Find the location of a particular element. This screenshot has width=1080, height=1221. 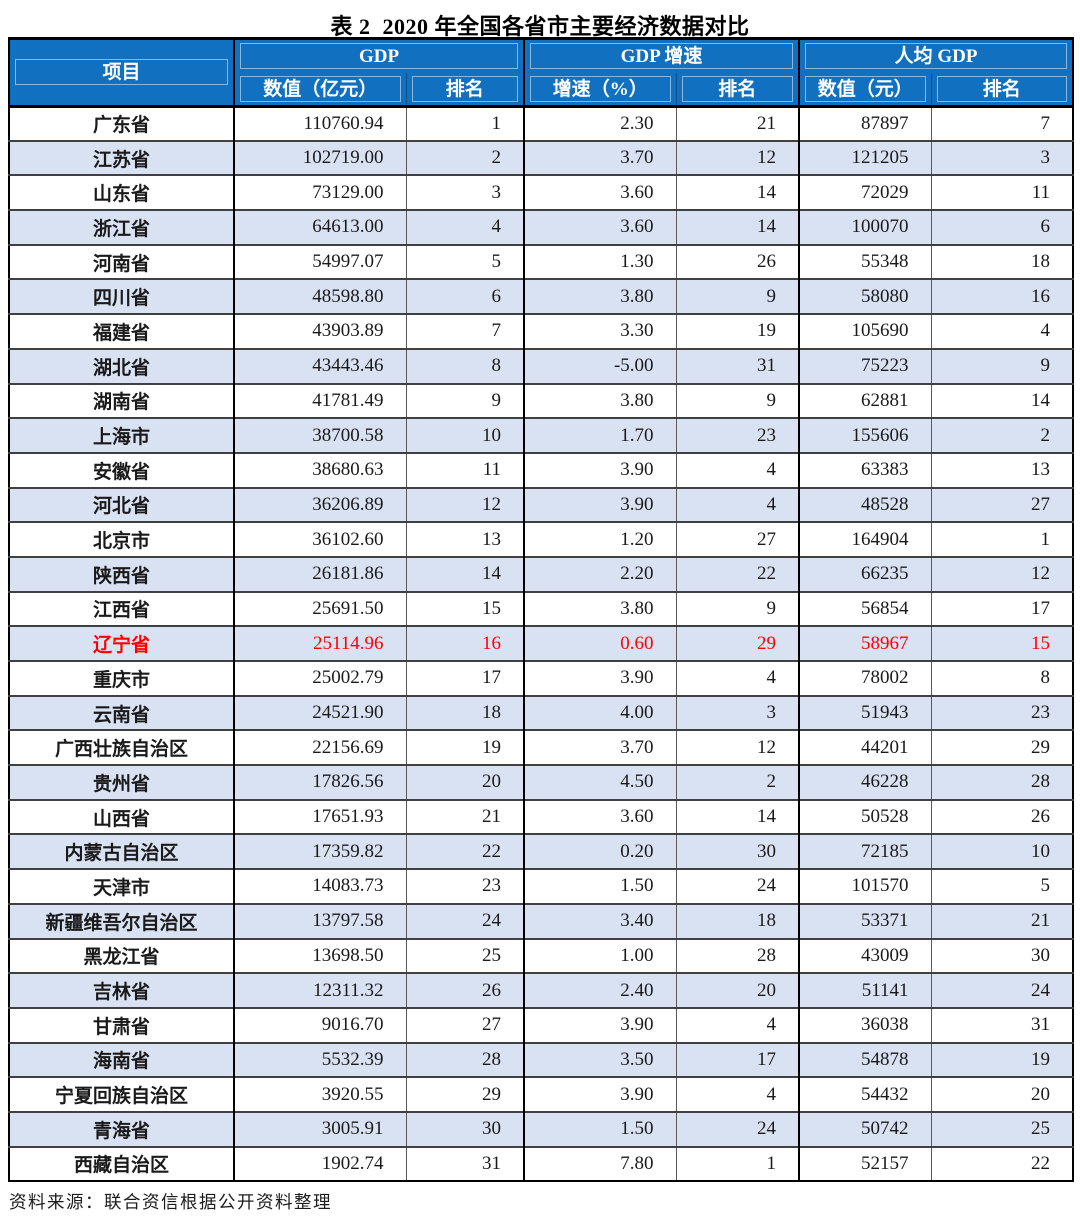

cell-per_capita: 53371 is located at coordinates (865, 920).